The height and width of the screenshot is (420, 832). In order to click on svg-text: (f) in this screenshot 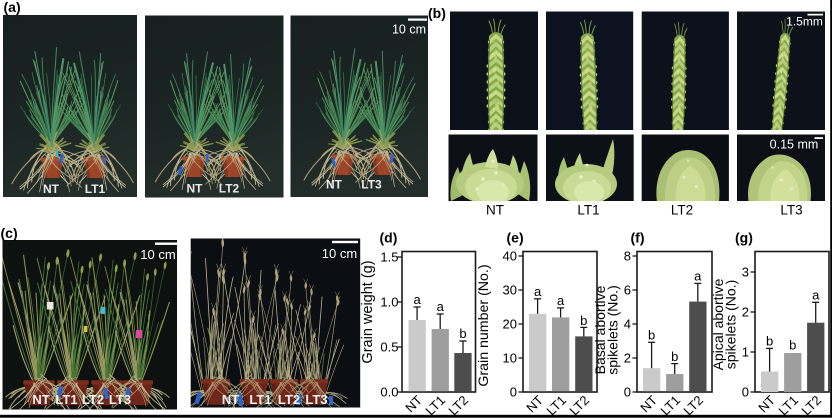, I will do `click(638, 238)`.